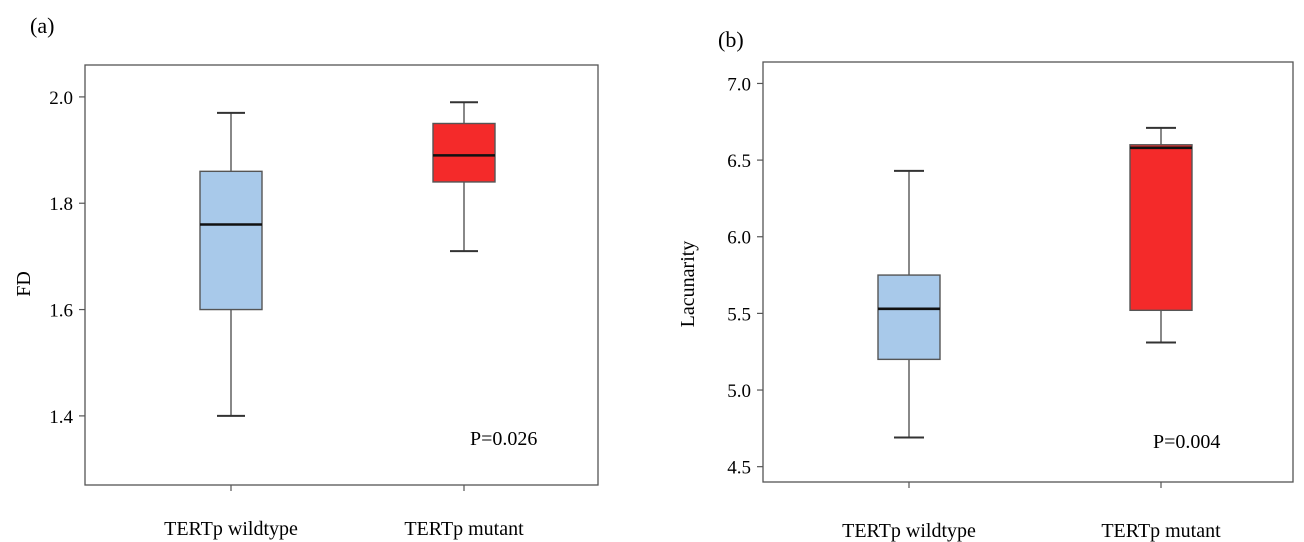  Describe the element at coordinates (1186, 442) in the screenshot. I see `panel-b-p-value: P=0.004` at that location.